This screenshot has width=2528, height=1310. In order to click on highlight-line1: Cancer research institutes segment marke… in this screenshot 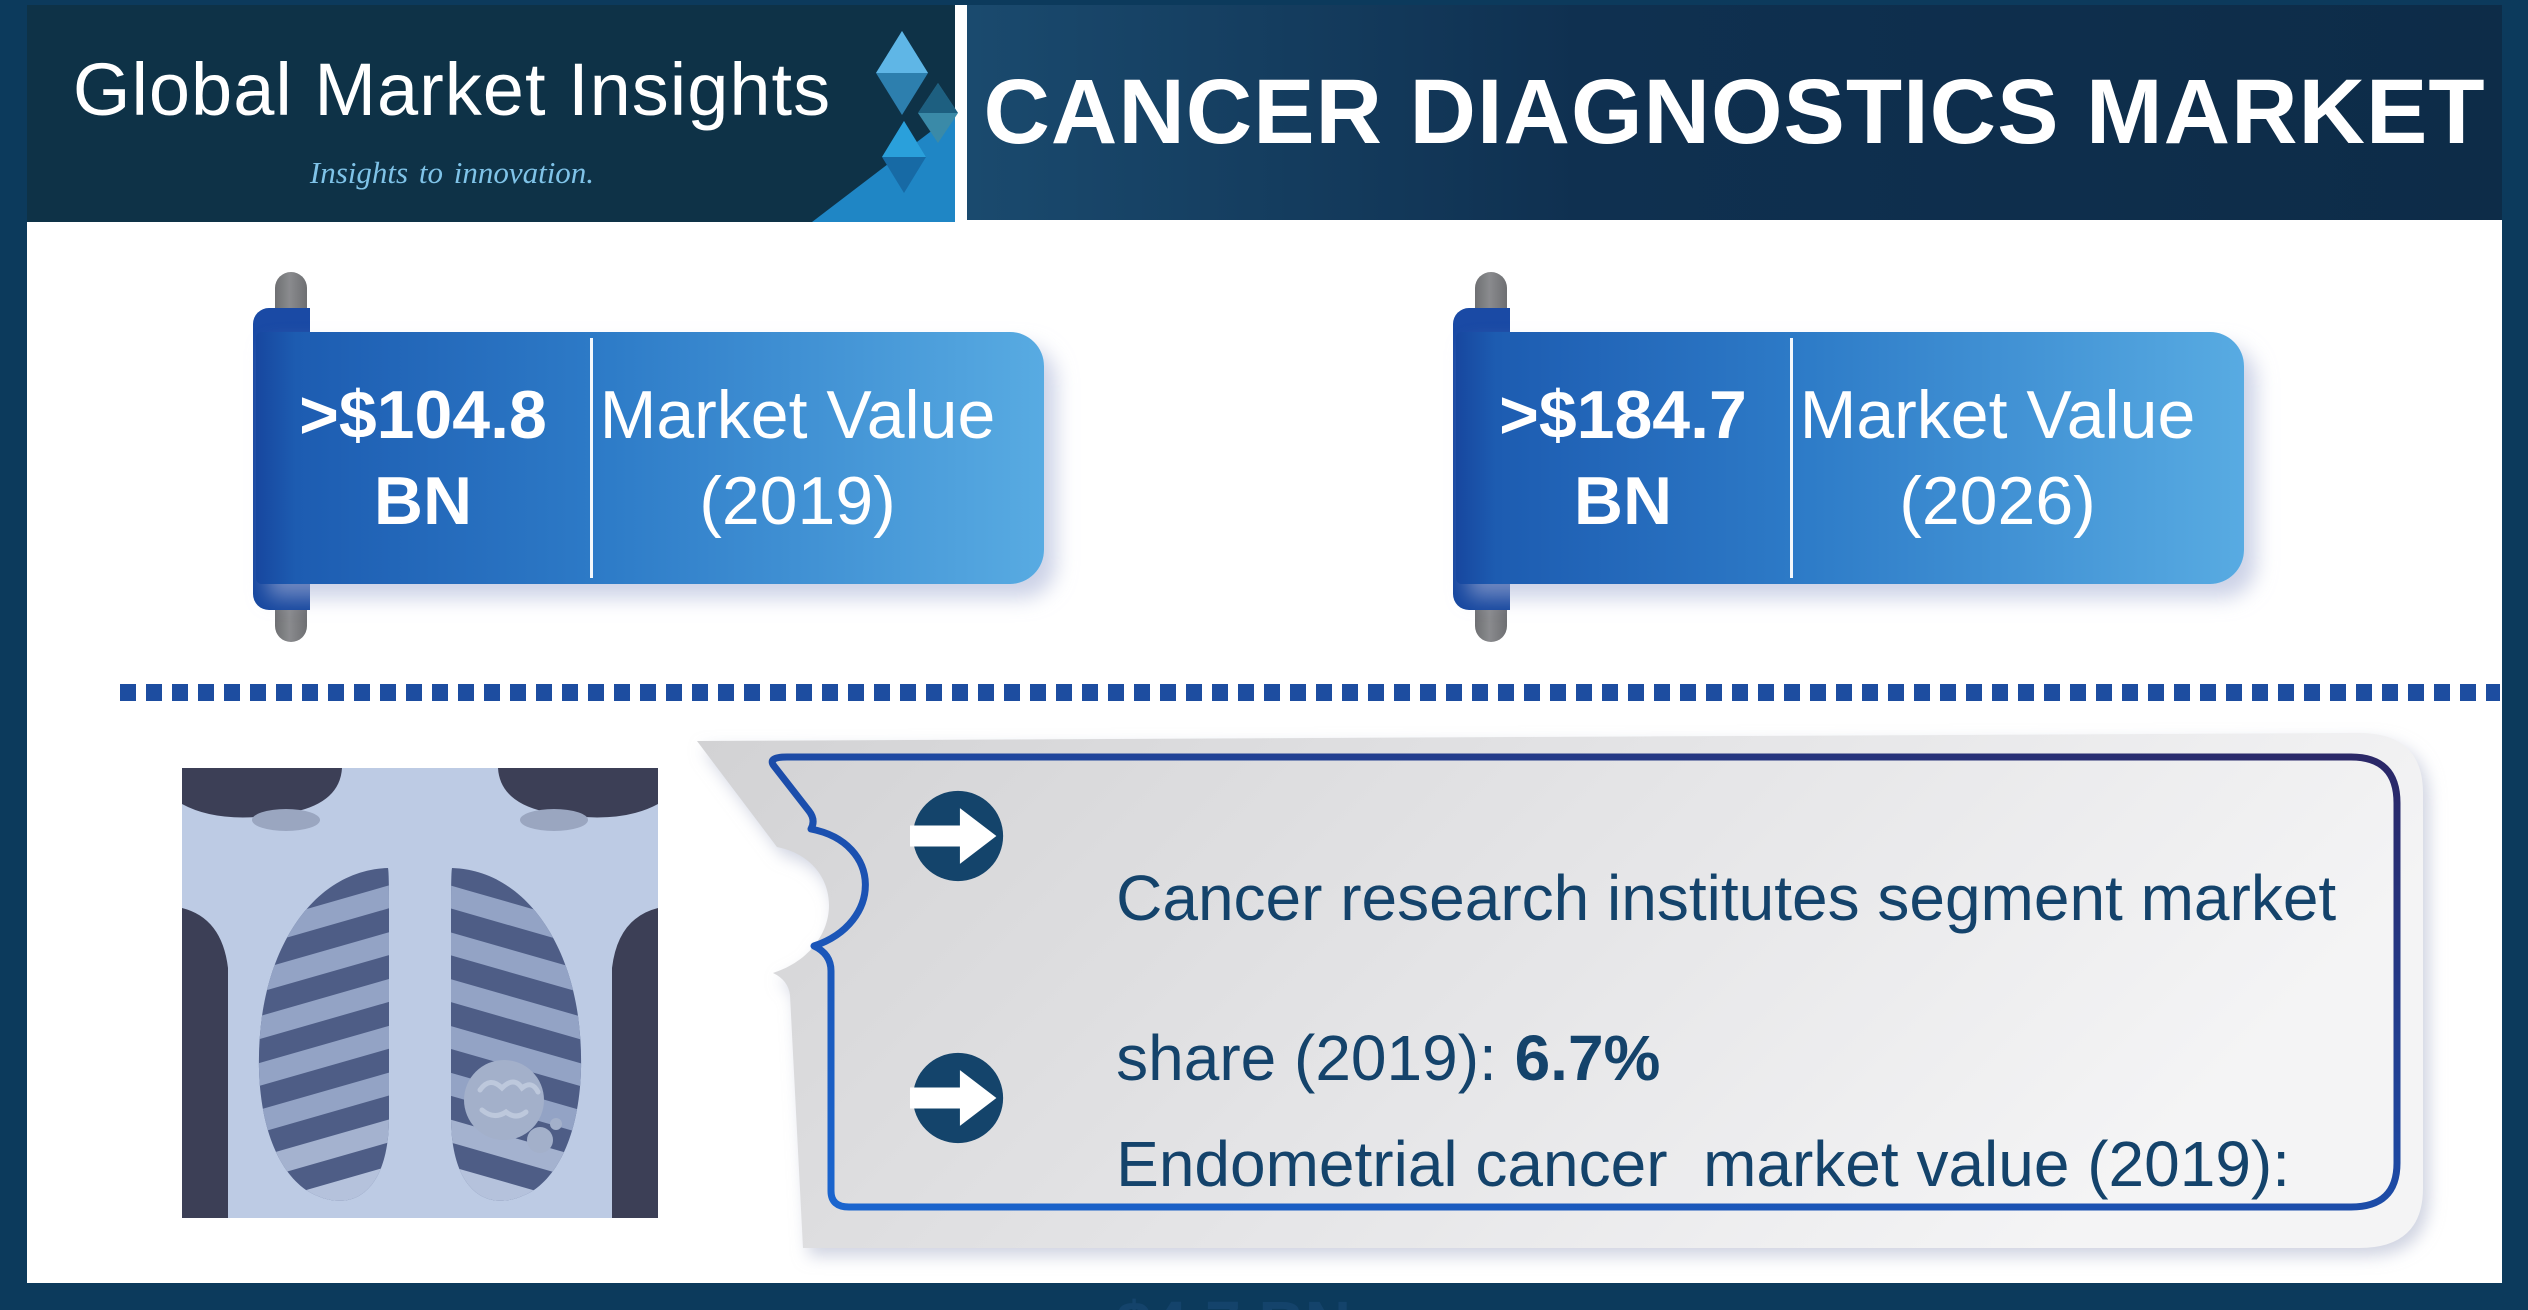, I will do `click(1726, 898)`.